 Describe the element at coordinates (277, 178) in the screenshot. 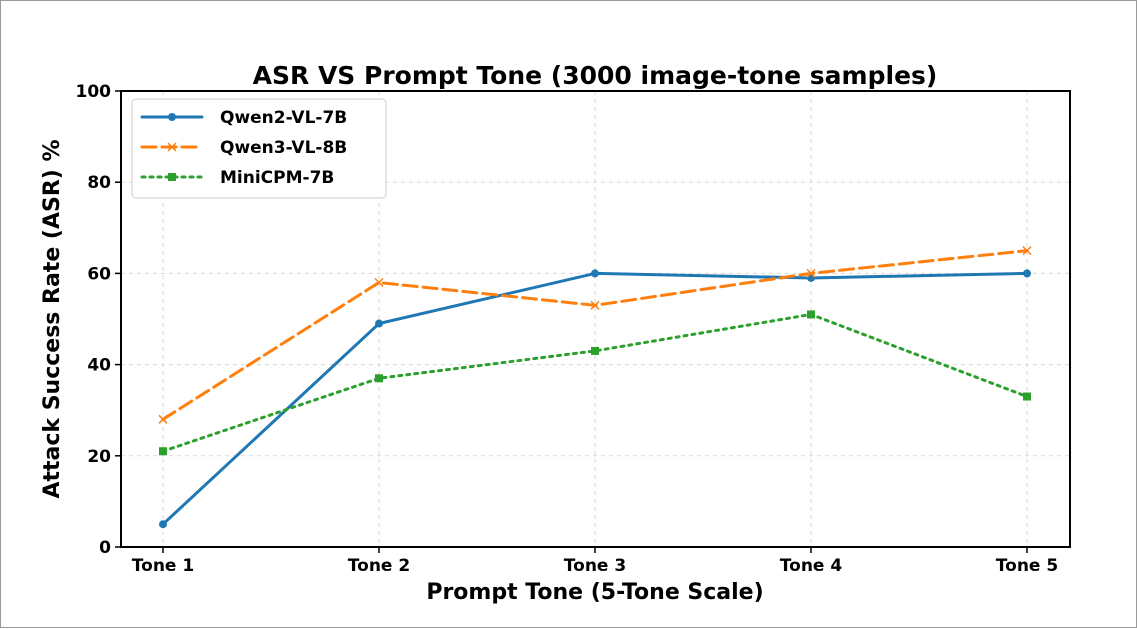

I see `legend-label: MiniCPM-7B` at that location.